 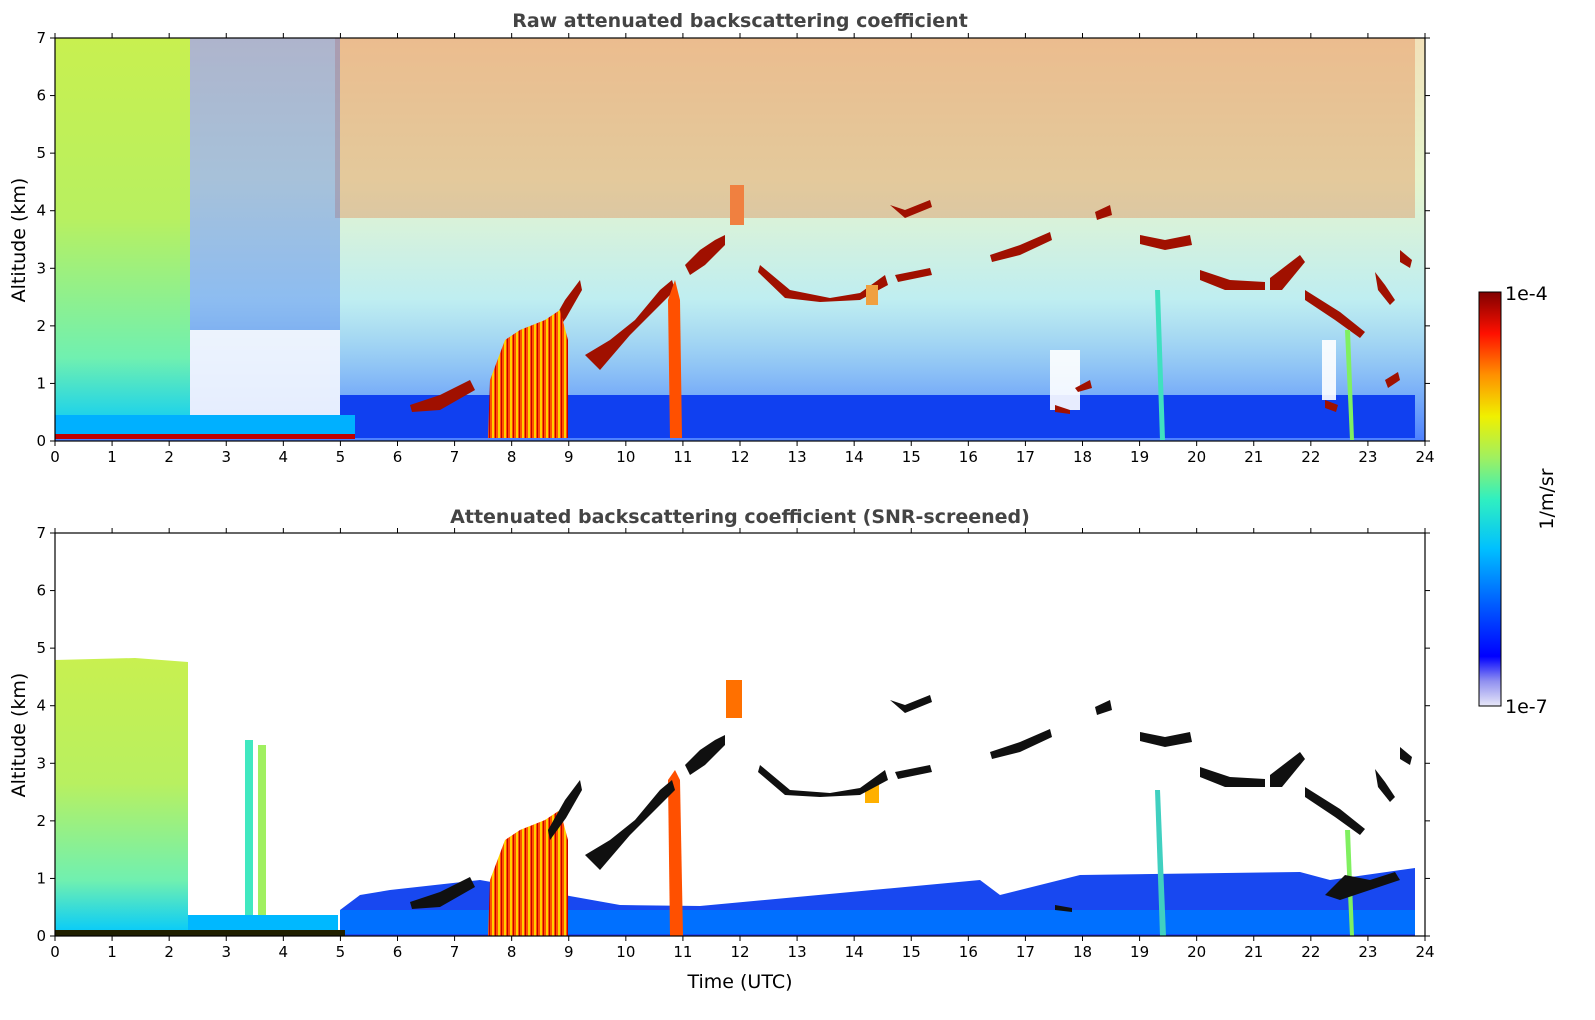 I want to click on top-x-tick-label: 24, so click(x=1424, y=457).